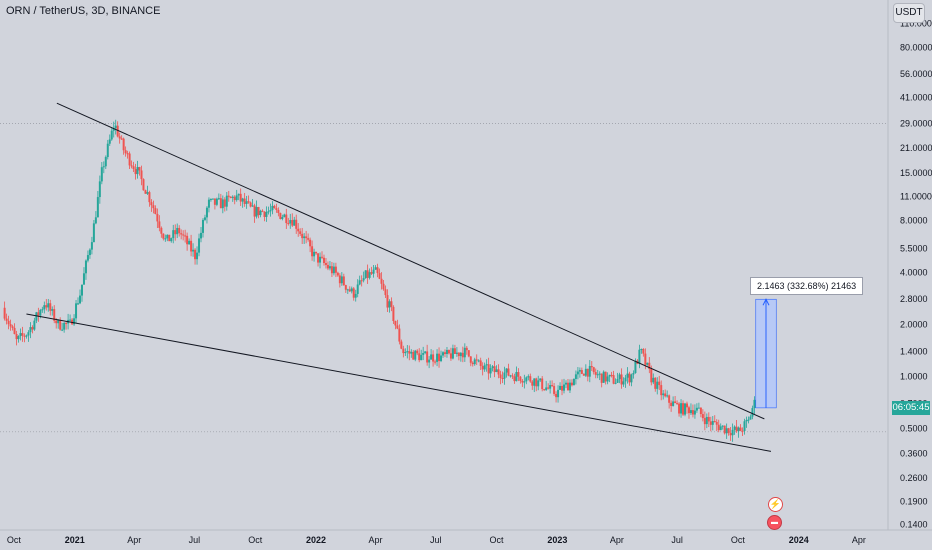 The width and height of the screenshot is (932, 550). What do you see at coordinates (774, 522) in the screenshot?
I see `us-flag-icon: ▬` at bounding box center [774, 522].